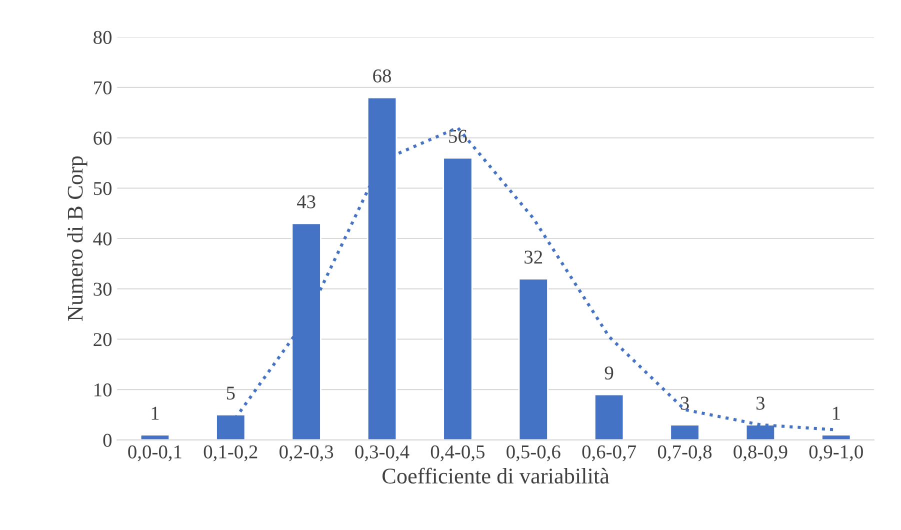  Describe the element at coordinates (382, 453) in the screenshot. I see `x-tick-label: 0,3-0,4` at that location.